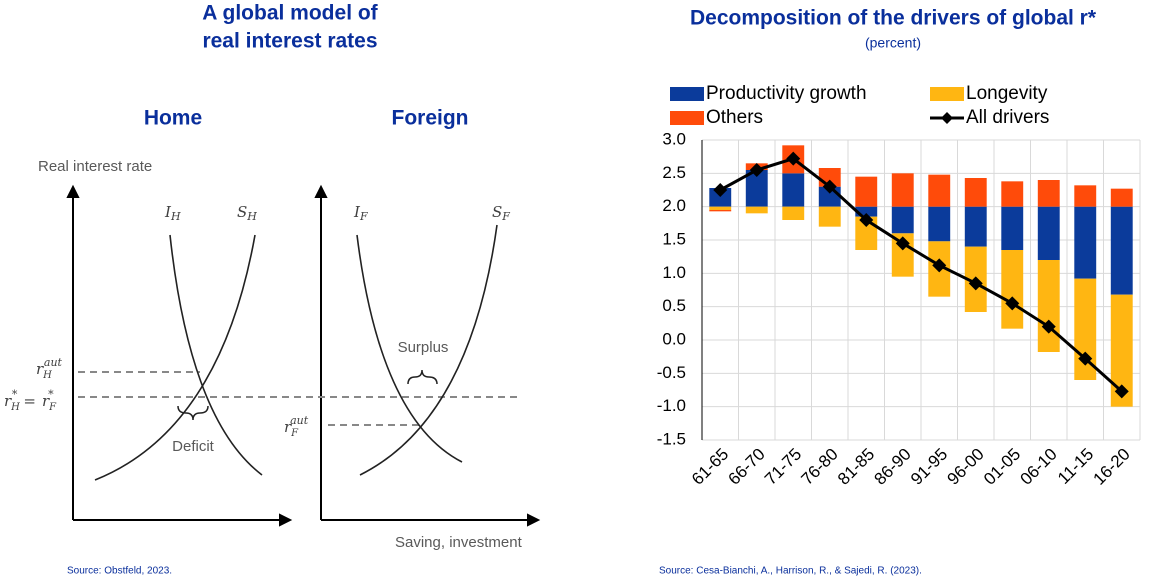 The width and height of the screenshot is (1150, 579). Describe the element at coordinates (671, 438) in the screenshot. I see `y-tick-label: -1.5` at that location.